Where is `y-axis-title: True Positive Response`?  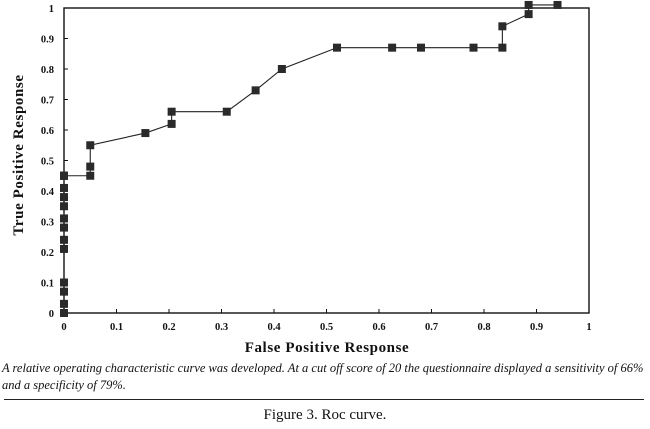 y-axis-title: True Positive Response is located at coordinates (19, 154).